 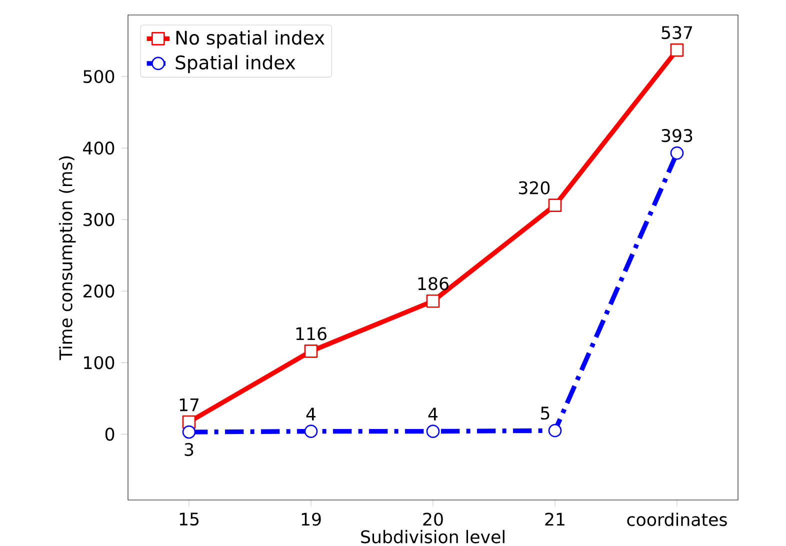 What do you see at coordinates (311, 519) in the screenshot?
I see `x-tick-label: 19` at bounding box center [311, 519].